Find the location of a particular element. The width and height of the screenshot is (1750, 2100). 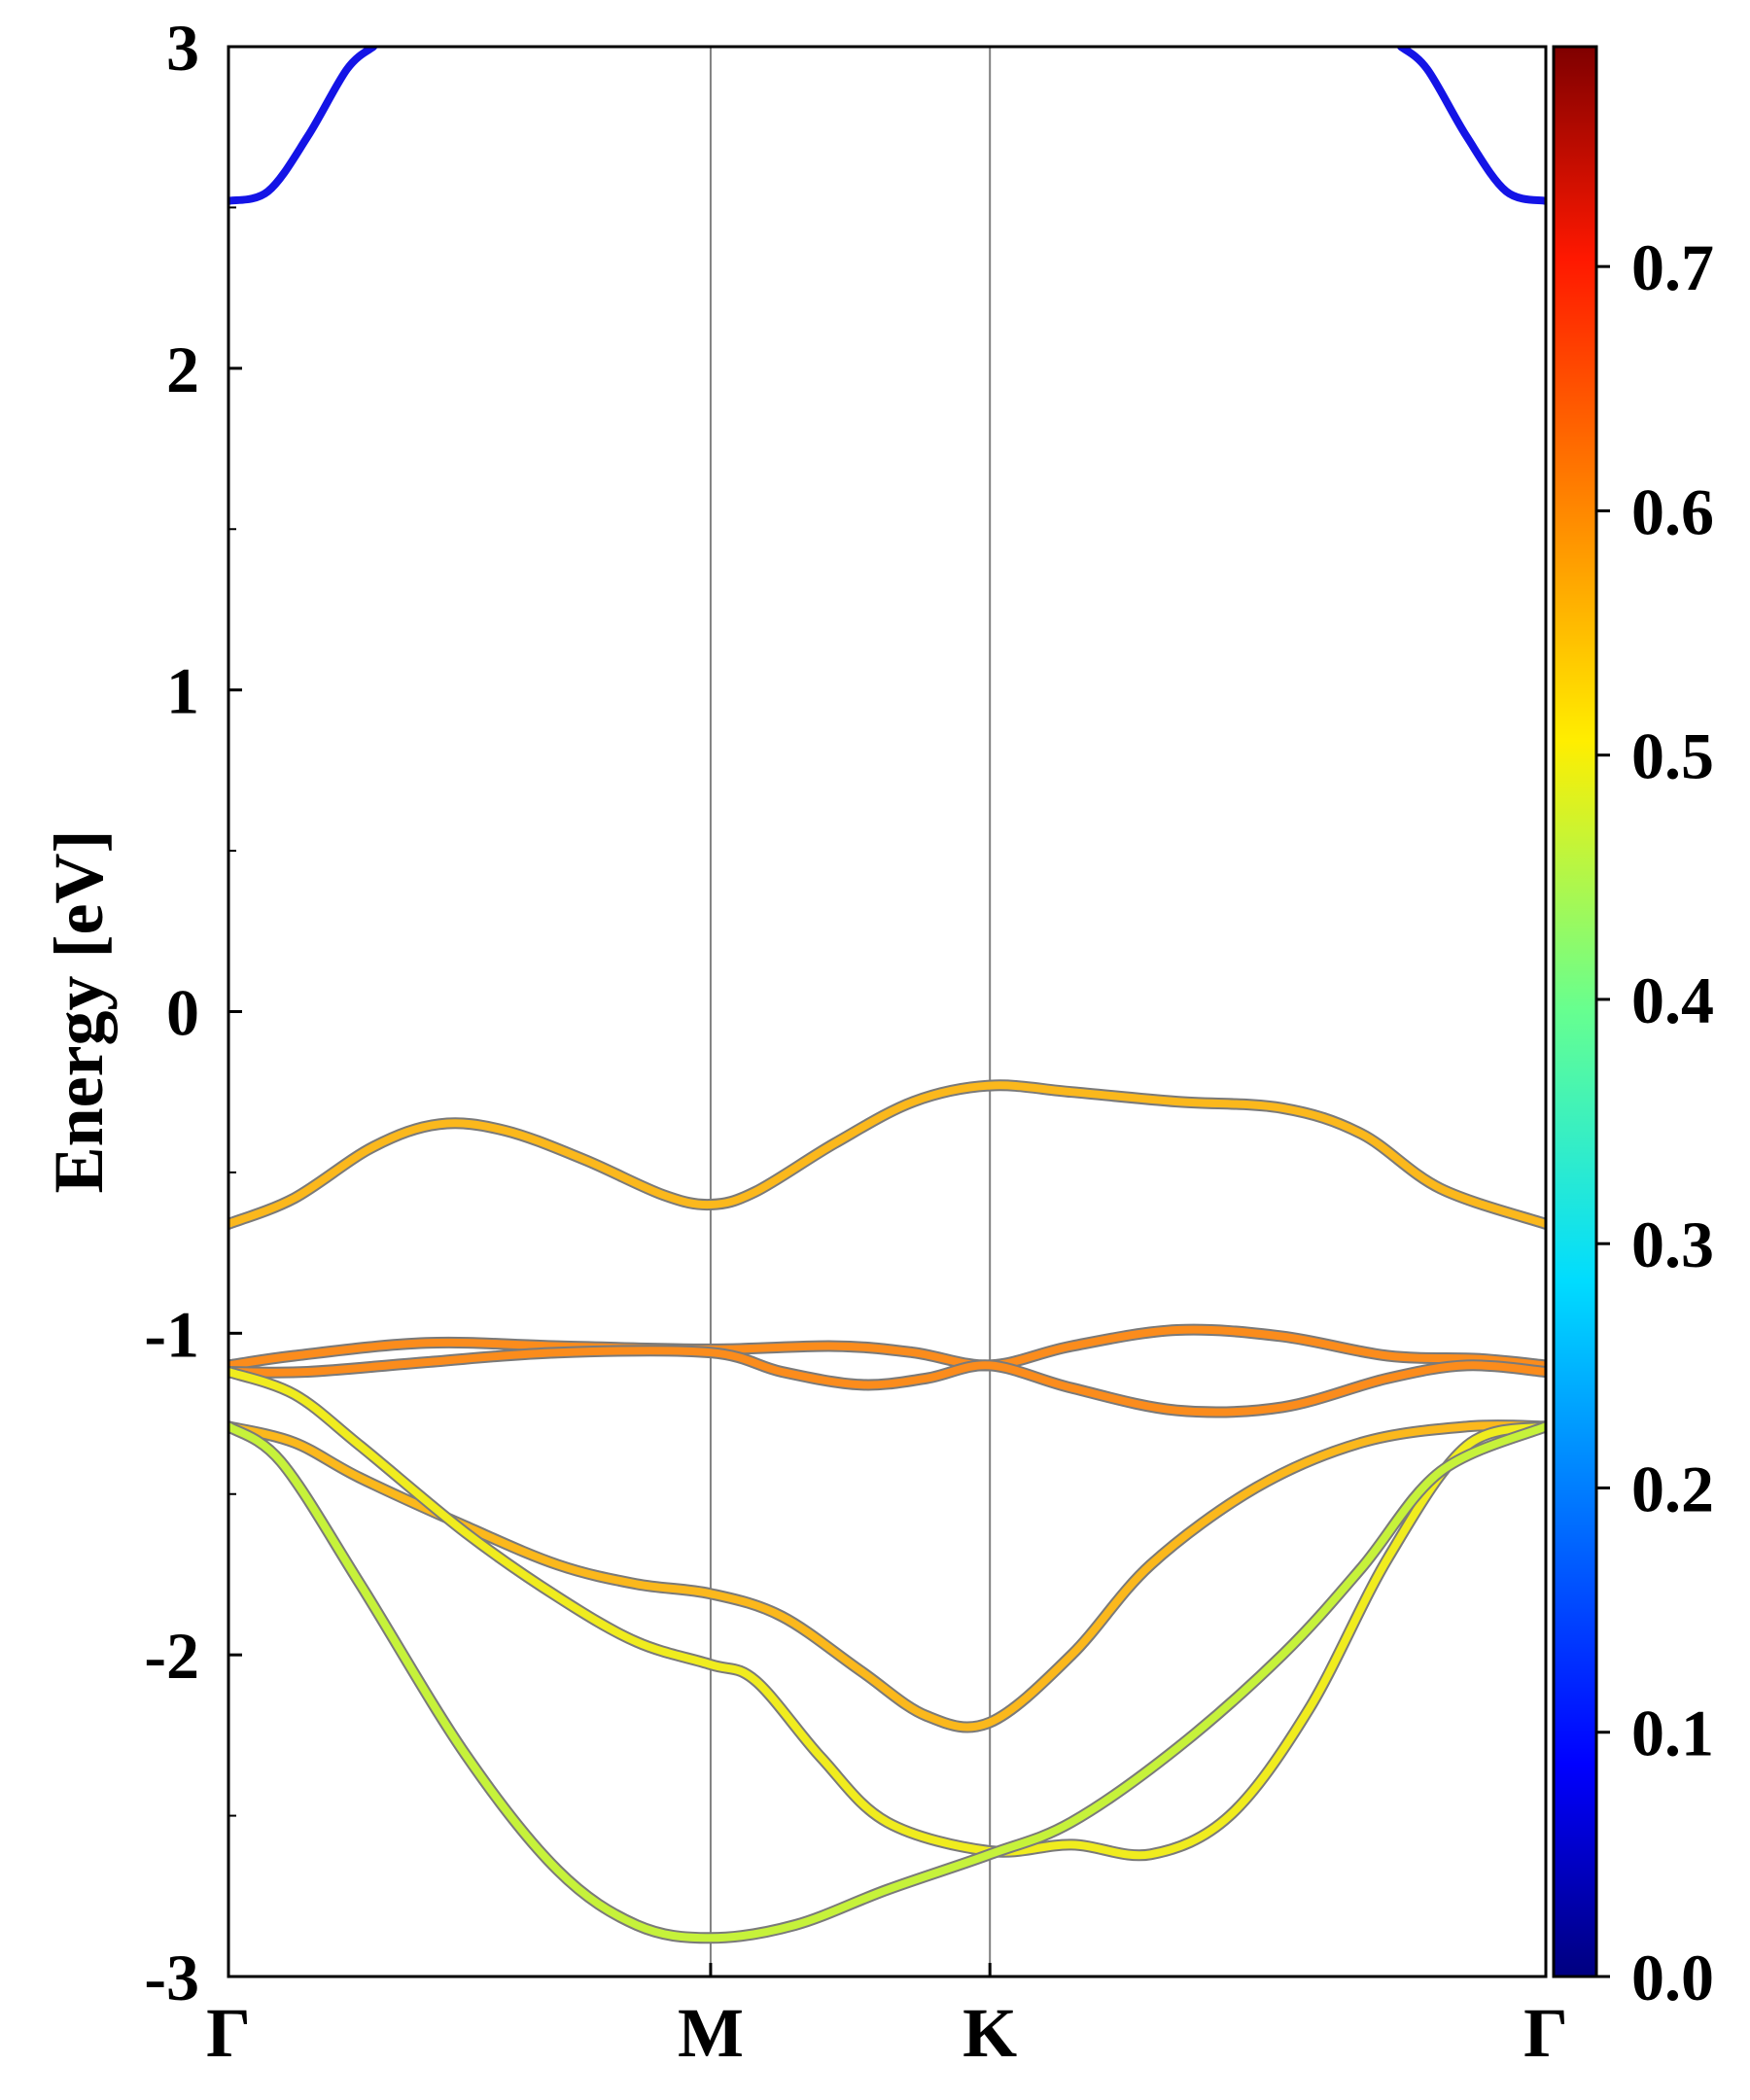

y-tick-label-6: 3 is located at coordinates (182, 48).